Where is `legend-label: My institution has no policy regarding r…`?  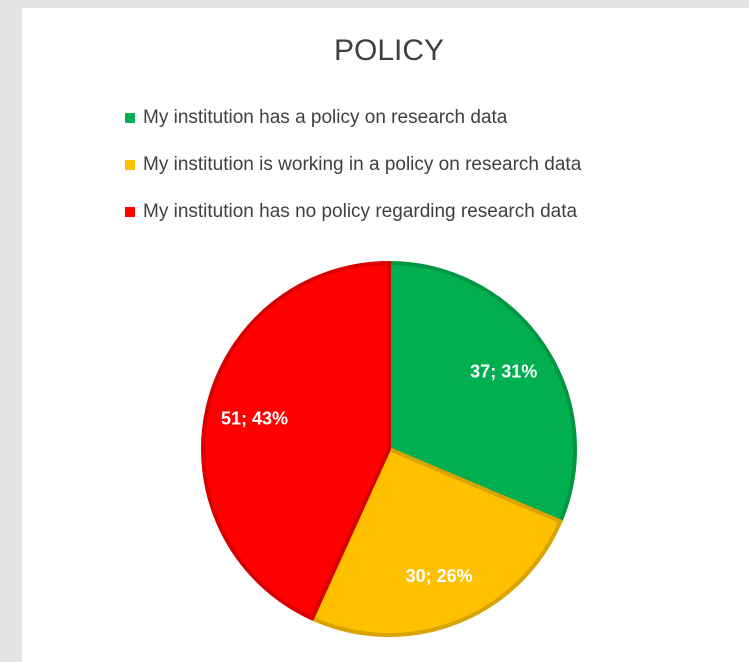 legend-label: My institution has no policy regarding r… is located at coordinates (360, 211).